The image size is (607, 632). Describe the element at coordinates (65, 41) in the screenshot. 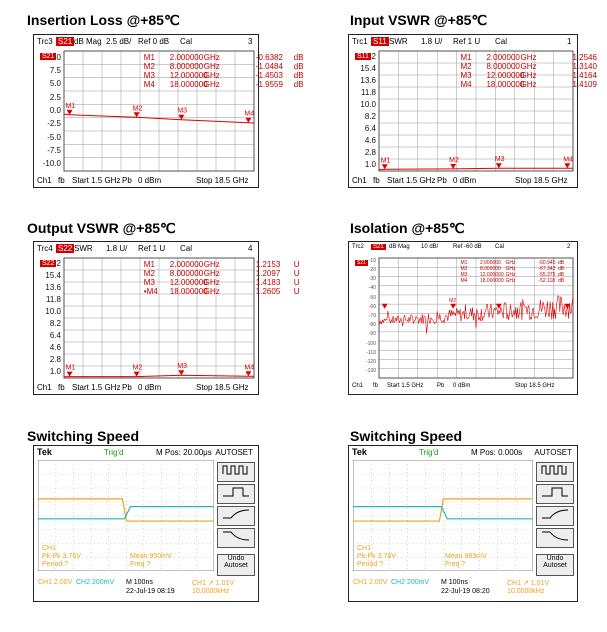

I see `header-param: S21` at that location.